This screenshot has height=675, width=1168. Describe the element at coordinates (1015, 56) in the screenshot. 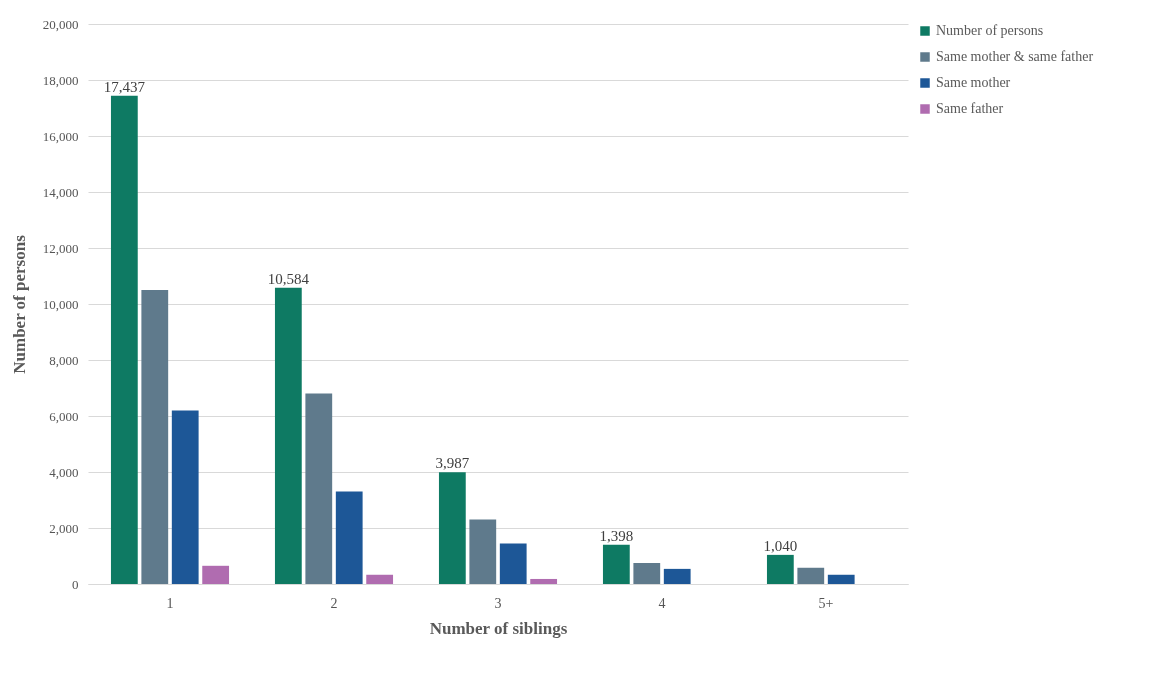

I see `legend-label: Same mother & same father` at that location.